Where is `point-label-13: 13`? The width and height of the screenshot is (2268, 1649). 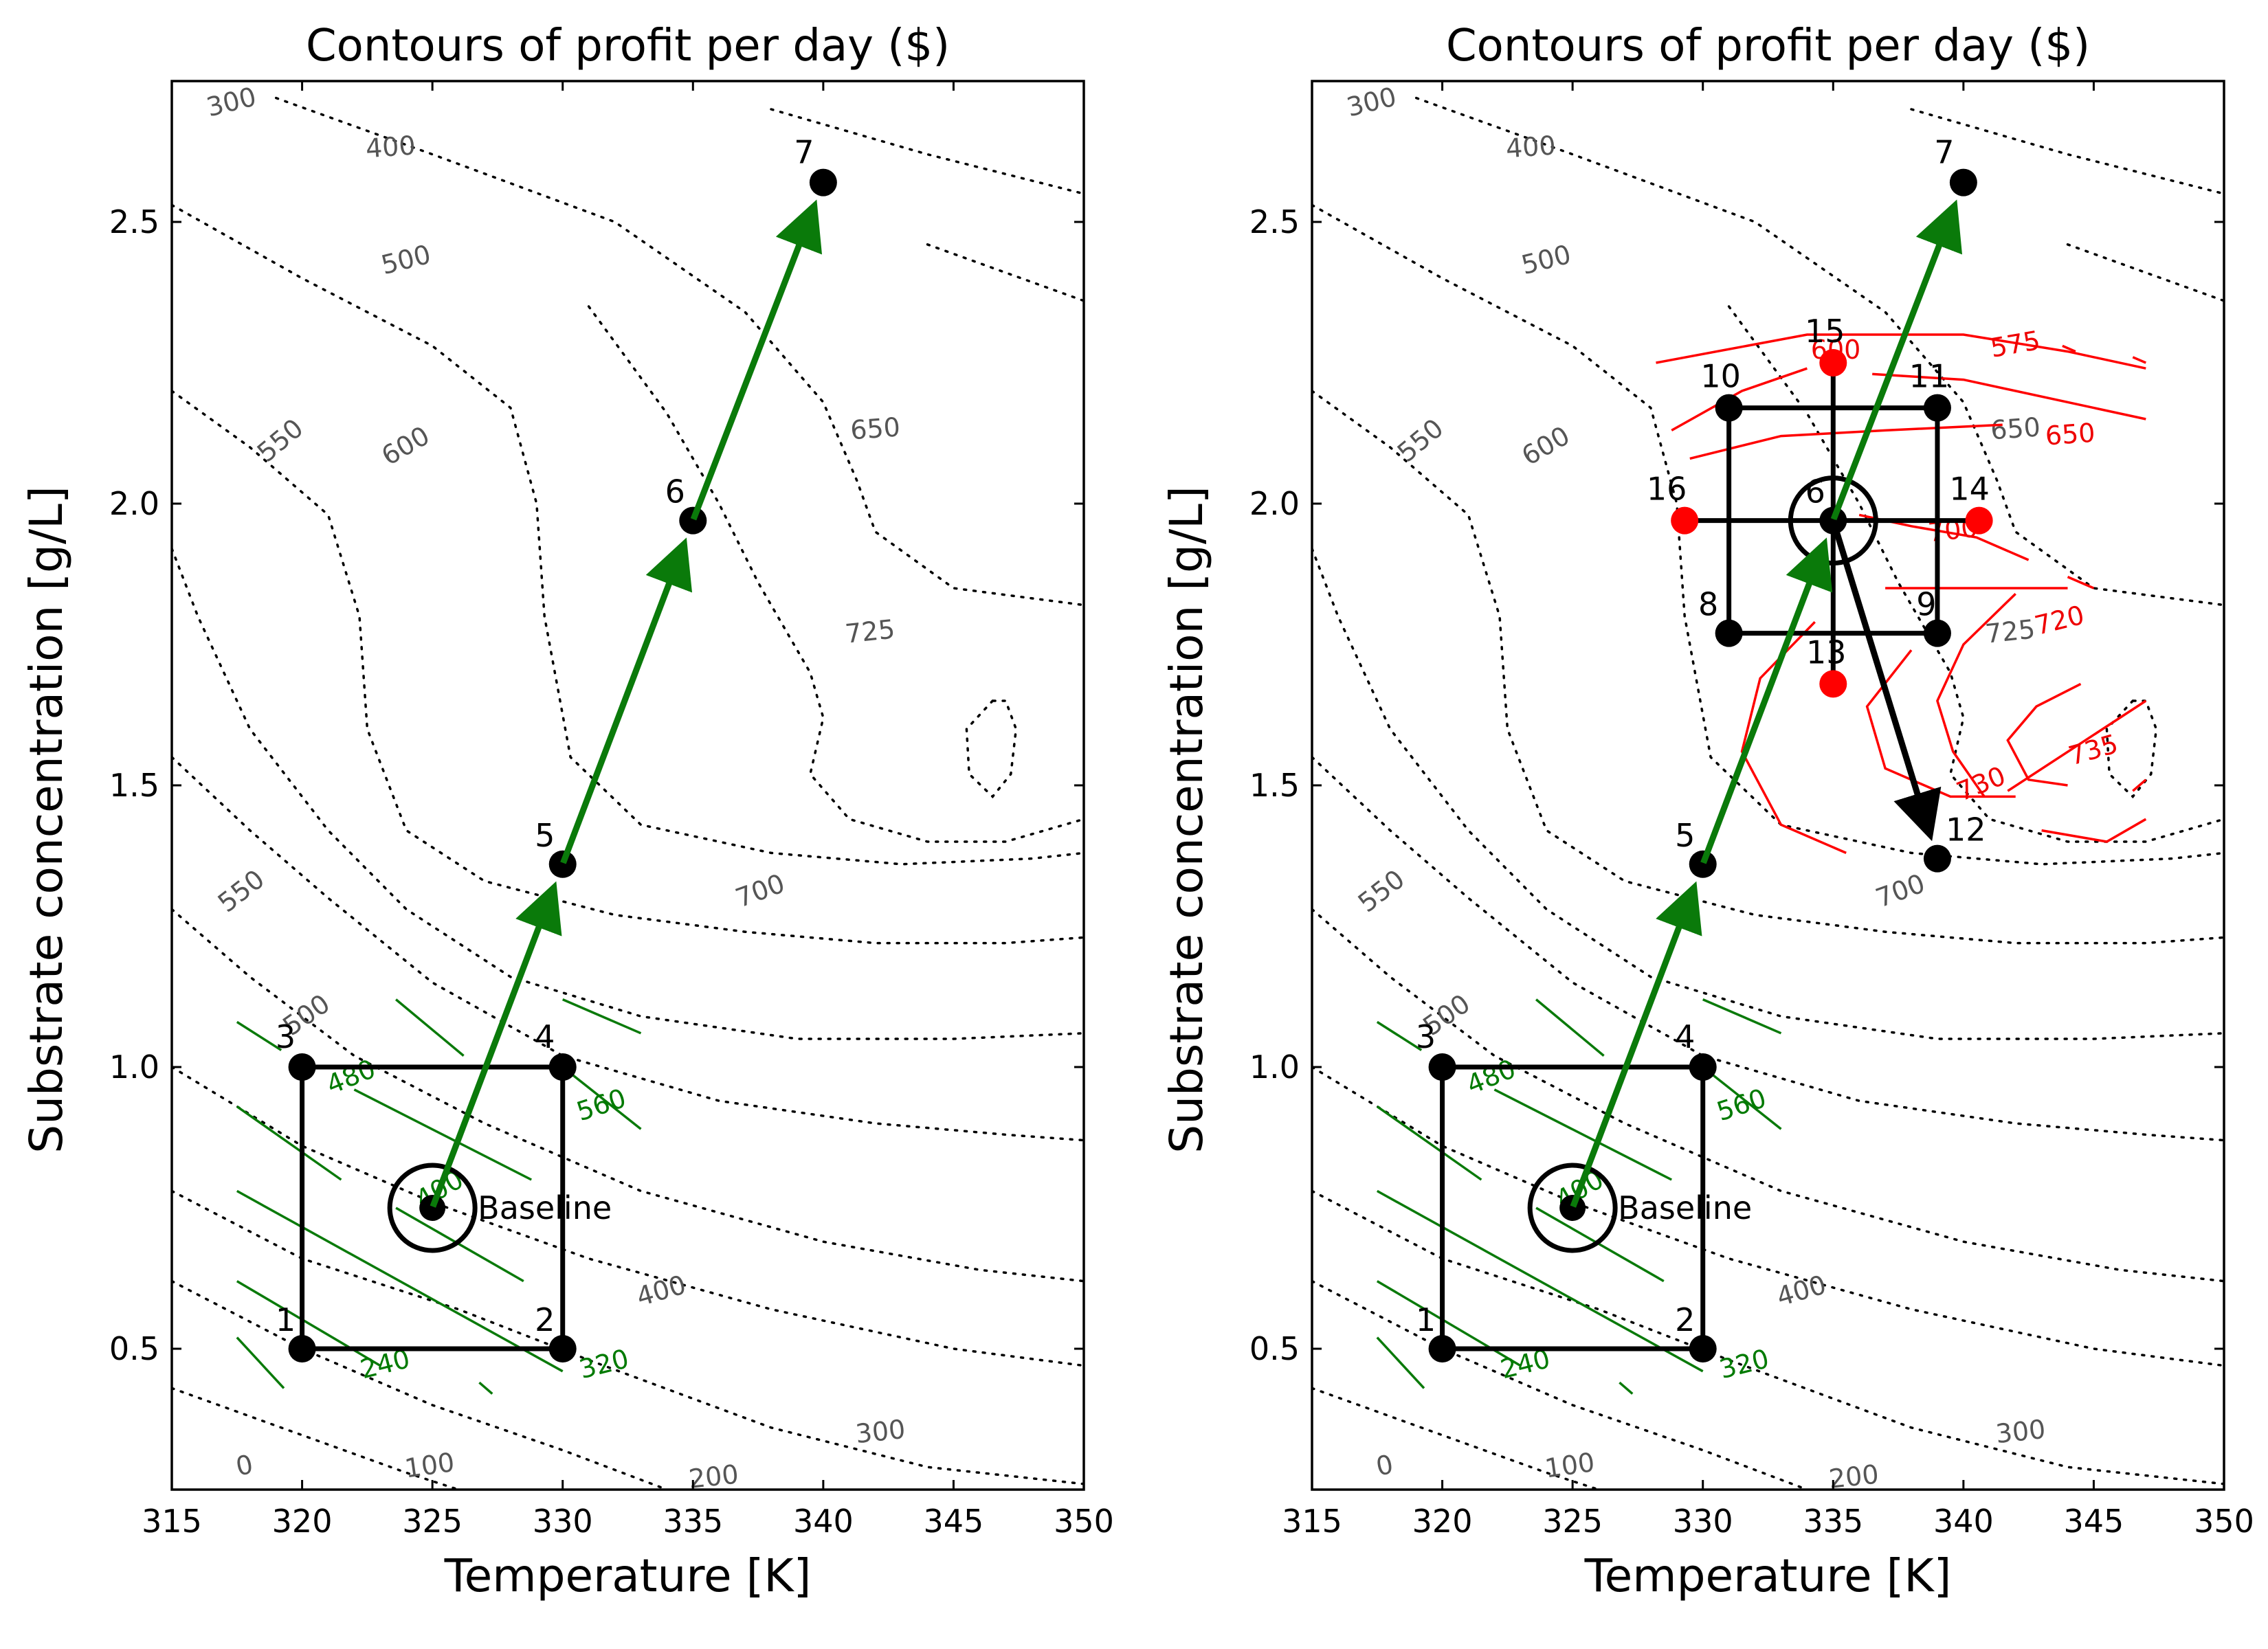 point-label-13: 13 is located at coordinates (1827, 652).